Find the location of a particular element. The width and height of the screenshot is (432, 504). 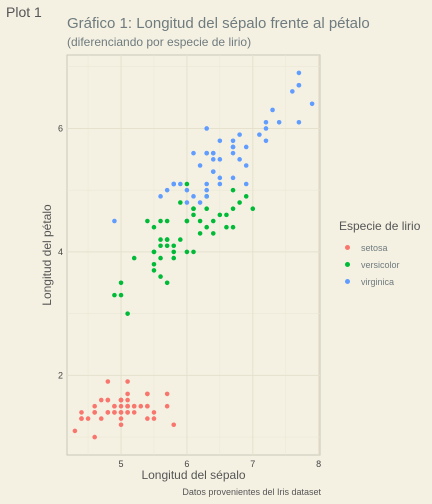

plot-tab: Plot 1 is located at coordinates (24, 12).